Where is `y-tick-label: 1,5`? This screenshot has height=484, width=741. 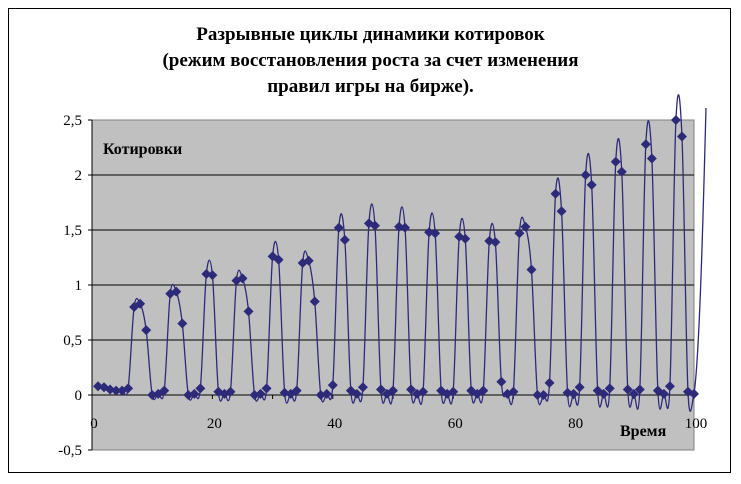 y-tick-label: 1,5 is located at coordinates (72, 231).